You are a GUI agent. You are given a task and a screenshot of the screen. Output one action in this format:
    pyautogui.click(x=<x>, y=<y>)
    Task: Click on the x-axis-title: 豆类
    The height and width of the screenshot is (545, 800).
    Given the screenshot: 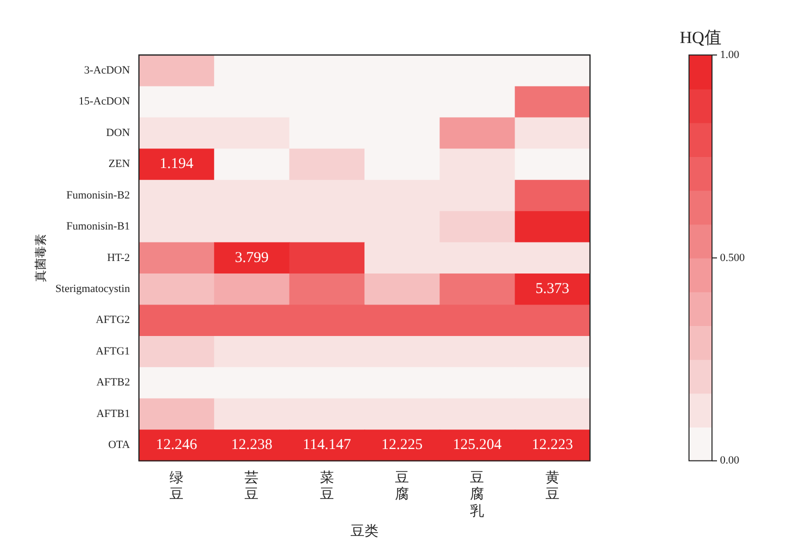 What is the action you would take?
    pyautogui.click(x=364, y=531)
    